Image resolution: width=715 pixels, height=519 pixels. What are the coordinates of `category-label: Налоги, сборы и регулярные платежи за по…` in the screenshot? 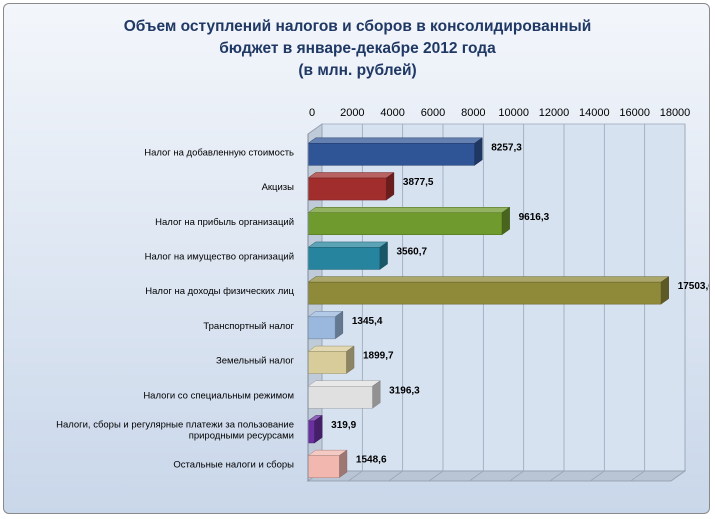 It's located at (175, 424).